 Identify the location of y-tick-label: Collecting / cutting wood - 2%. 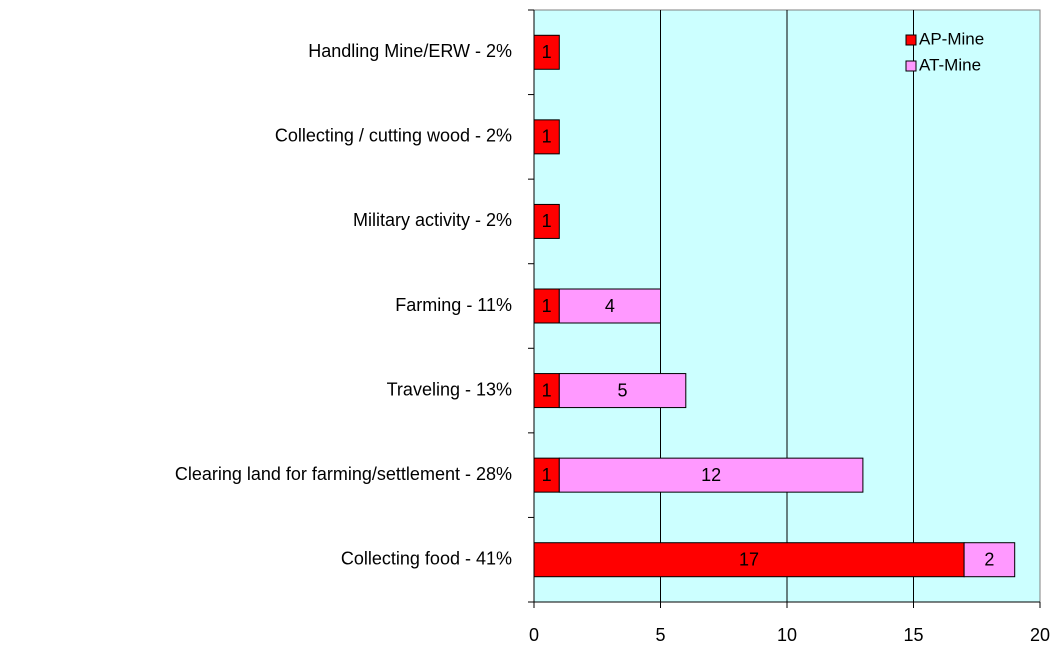
(393, 136).